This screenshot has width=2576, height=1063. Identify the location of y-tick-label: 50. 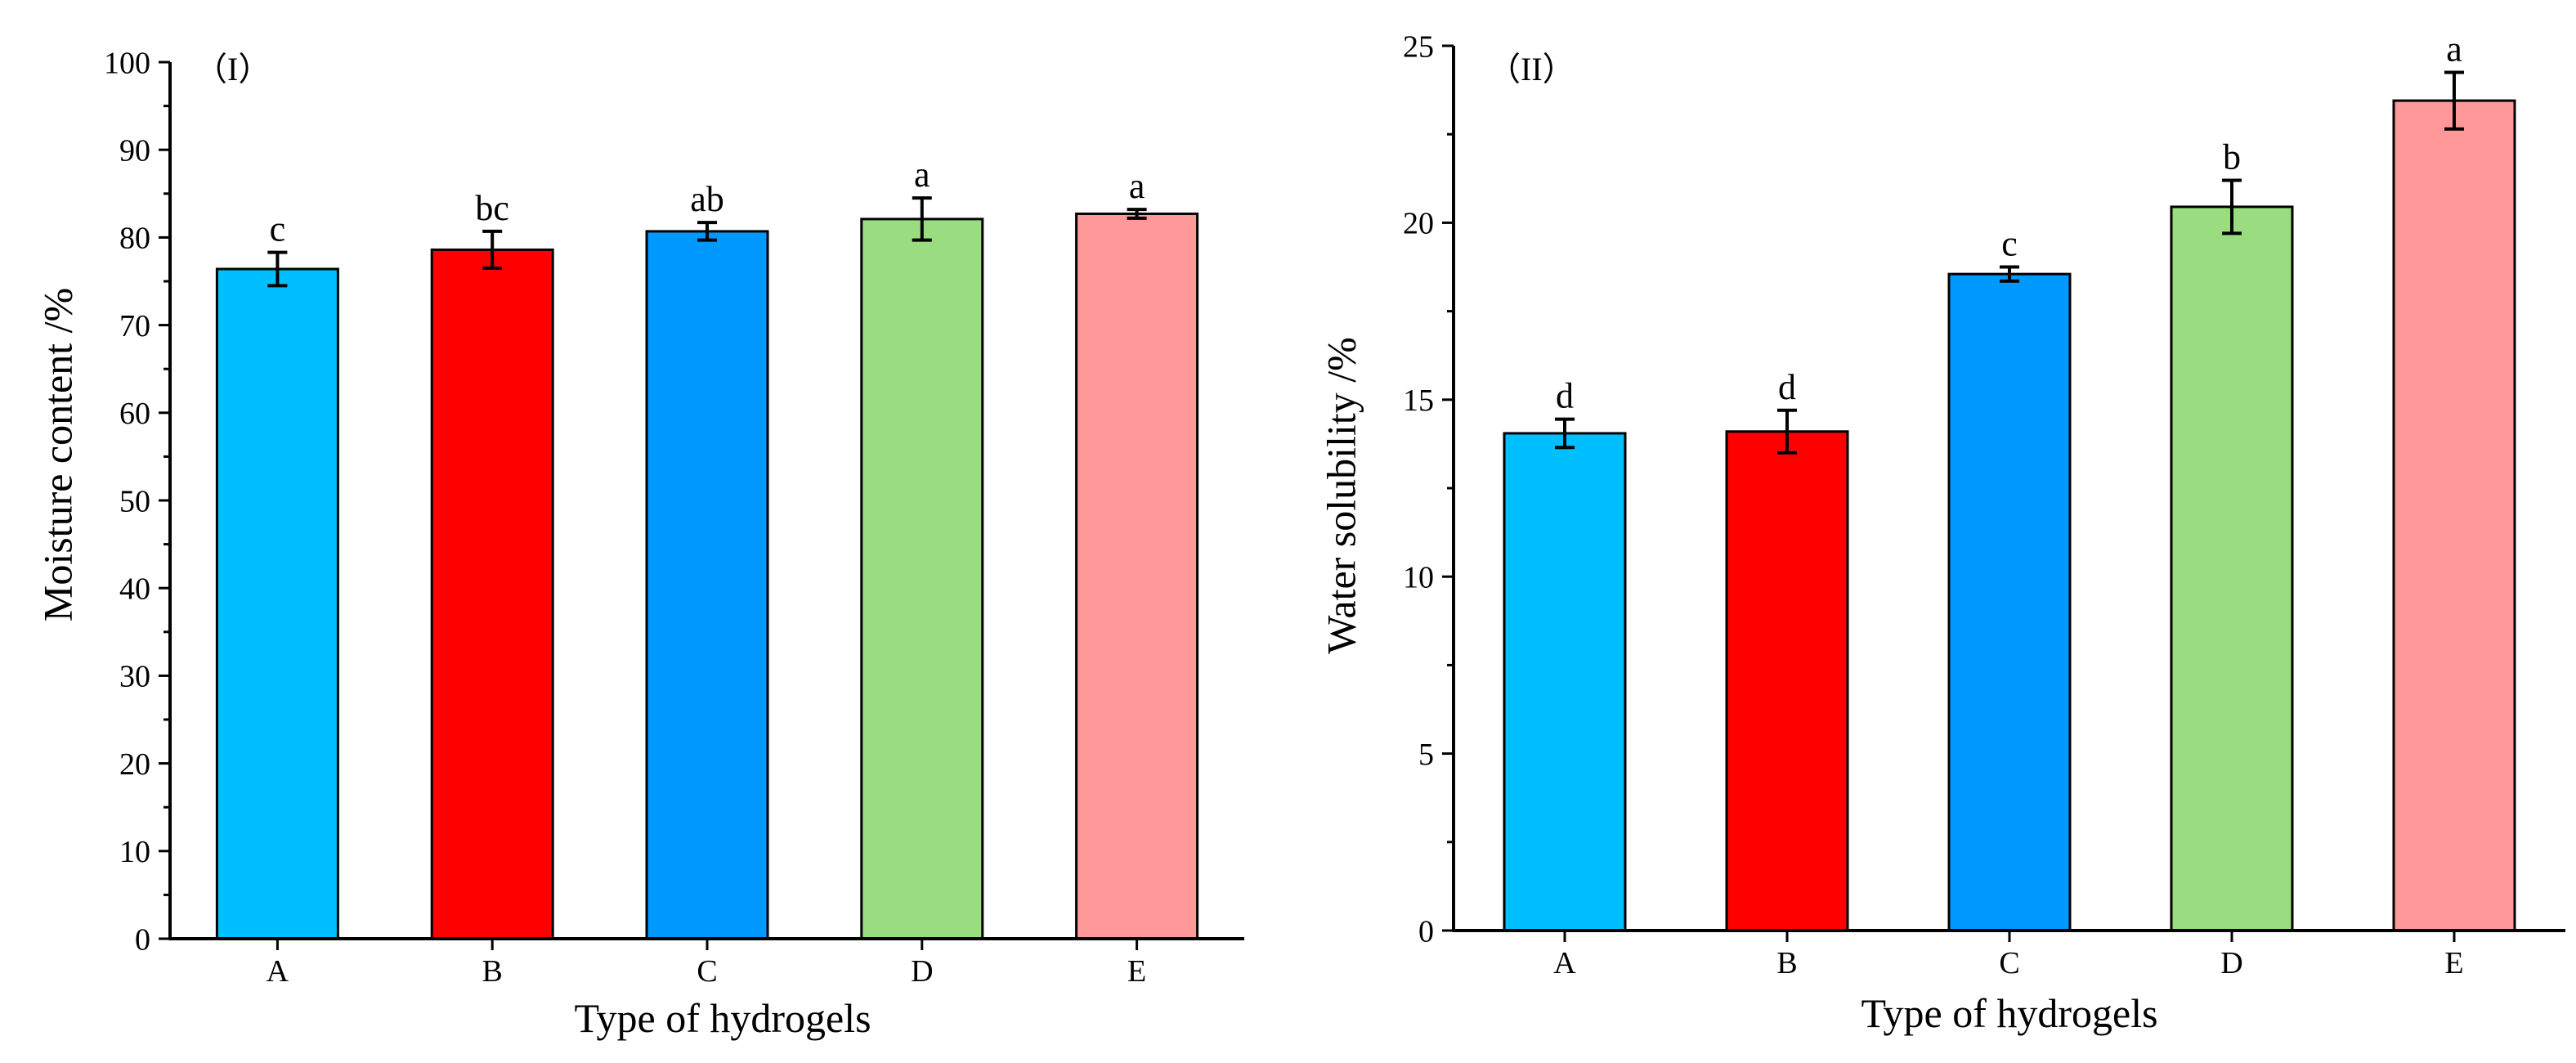
(134, 501).